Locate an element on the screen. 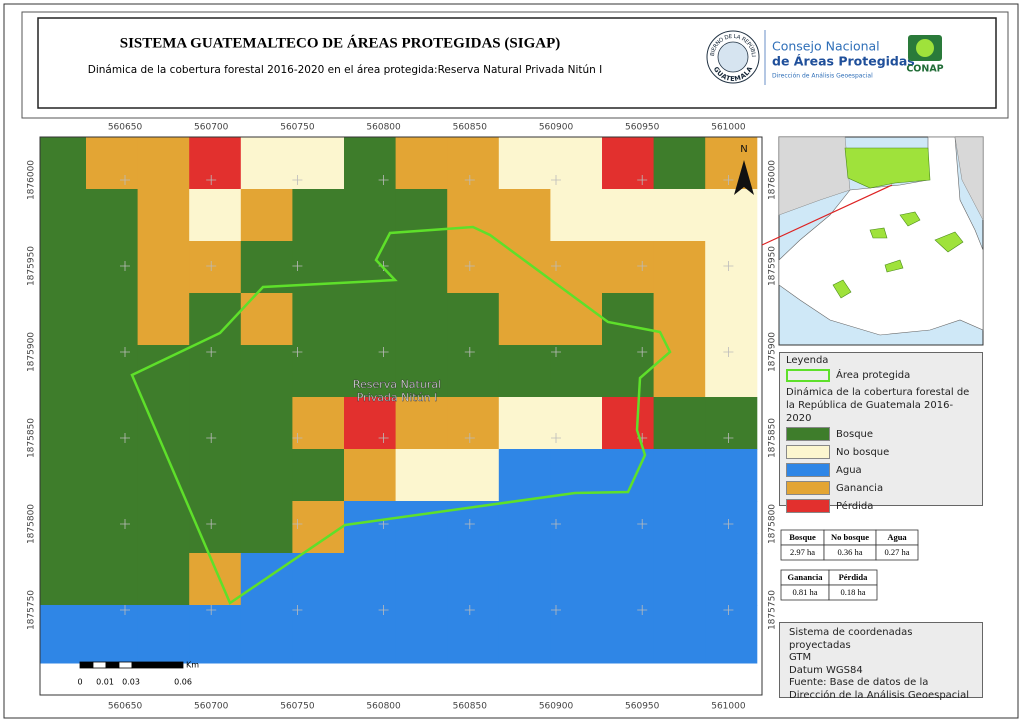 The width and height of the screenshot is (1024, 724). y-coordinate-label: 1875750 is located at coordinates (773, 610).